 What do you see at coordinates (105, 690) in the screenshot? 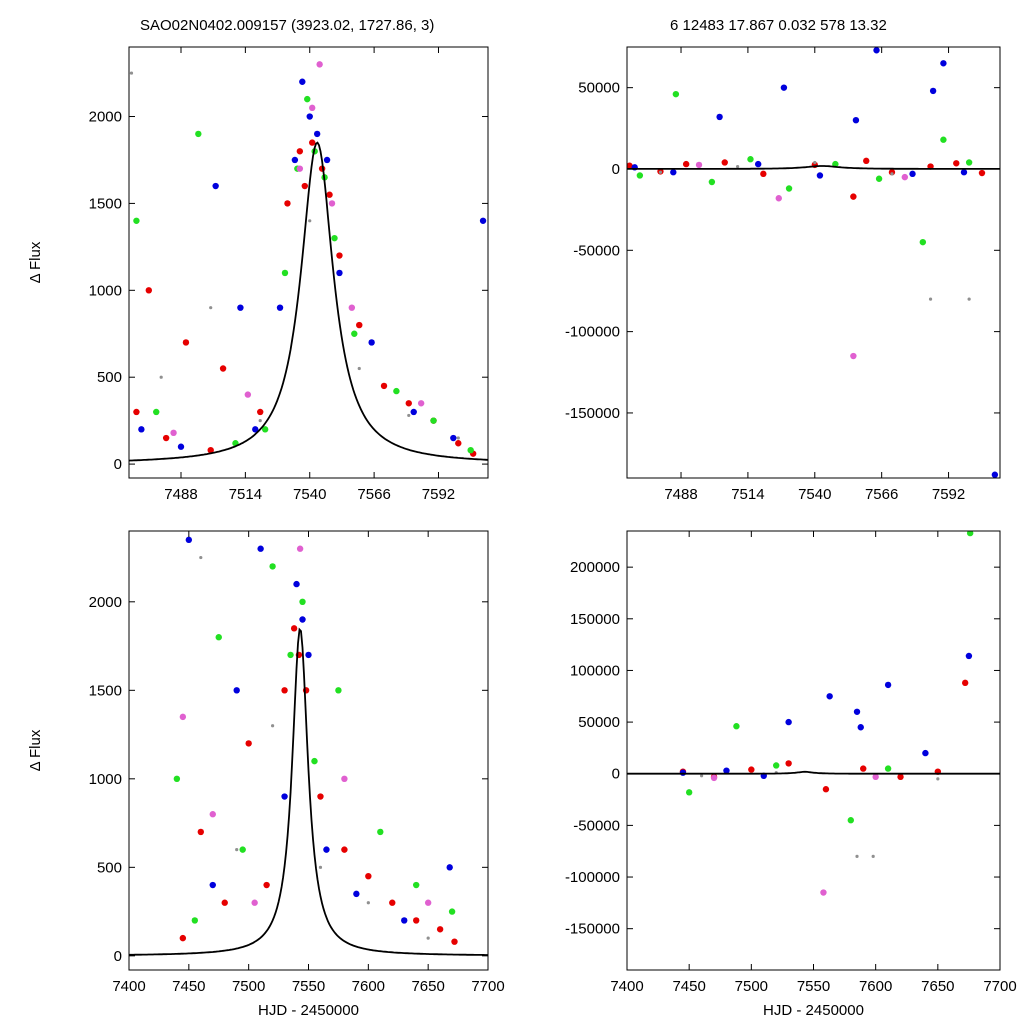
I see `y-tick-label: 1500` at bounding box center [105, 690].